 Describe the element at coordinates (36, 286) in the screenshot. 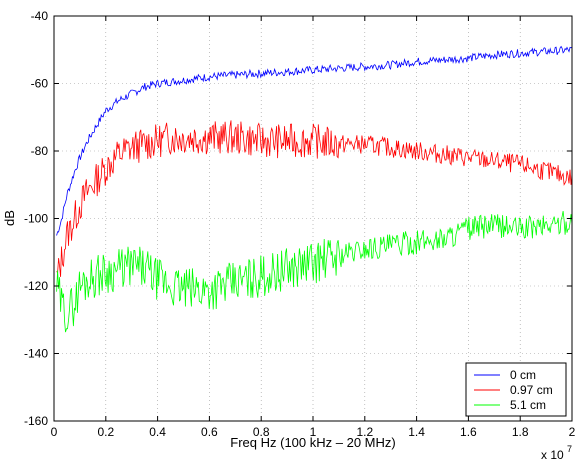

I see `y-tick-label: -120` at that location.